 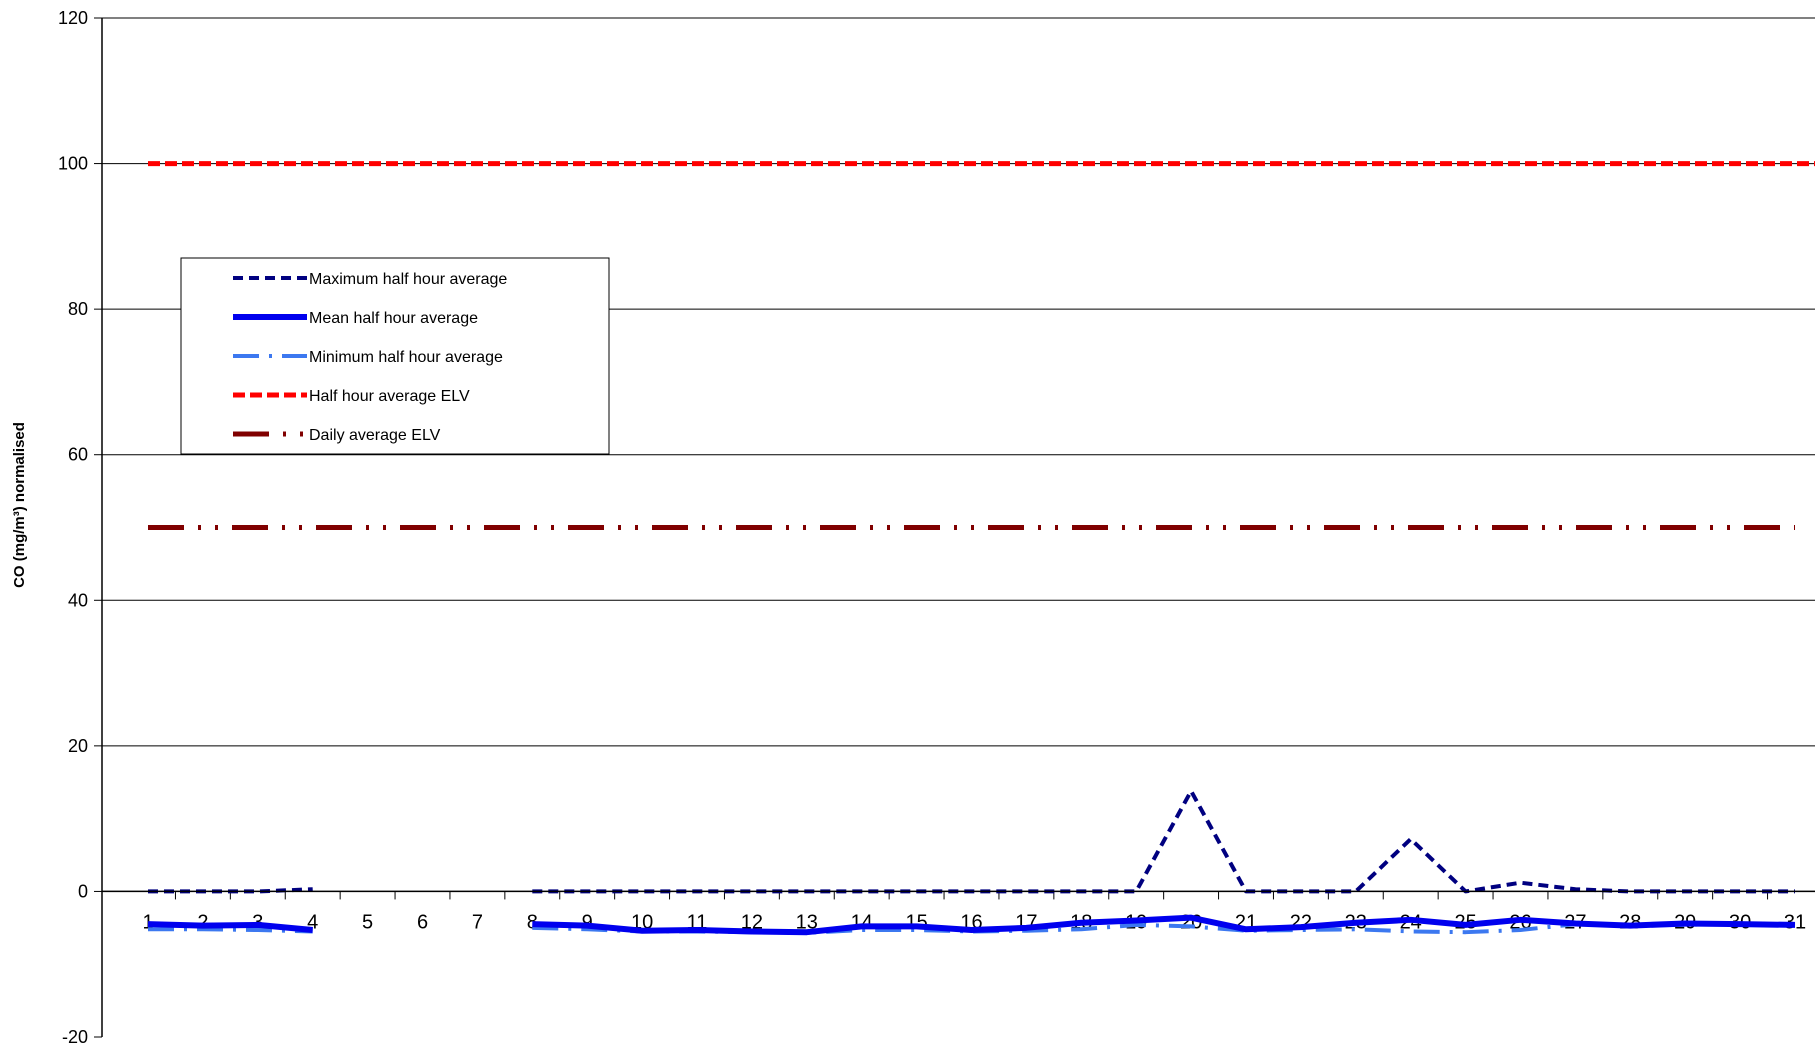 What do you see at coordinates (389, 396) in the screenshot?
I see `legend-label: Half hour average ELV` at bounding box center [389, 396].